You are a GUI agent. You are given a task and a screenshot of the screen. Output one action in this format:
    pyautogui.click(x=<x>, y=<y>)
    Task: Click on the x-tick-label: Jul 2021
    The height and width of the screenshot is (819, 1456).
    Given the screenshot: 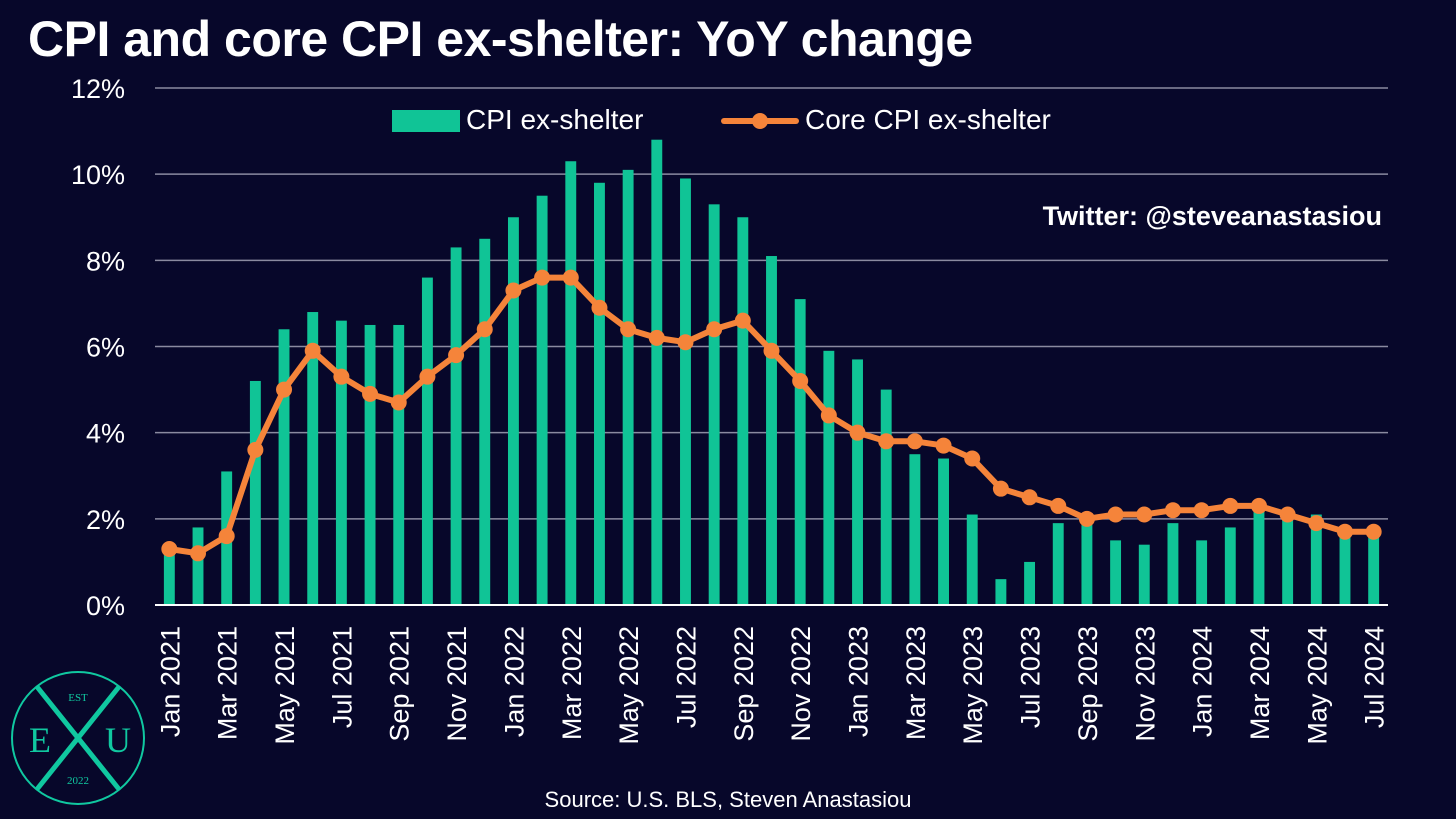 What is the action you would take?
    pyautogui.click(x=342, y=677)
    